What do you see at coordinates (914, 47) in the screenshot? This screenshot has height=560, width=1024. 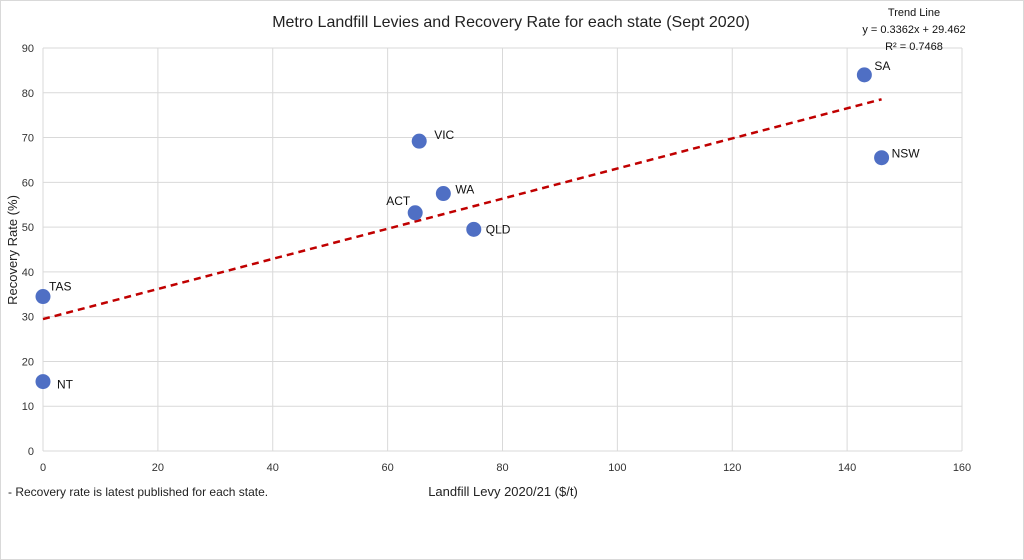 I see `trendline-r-squared: R² = 0.7468` at bounding box center [914, 47].